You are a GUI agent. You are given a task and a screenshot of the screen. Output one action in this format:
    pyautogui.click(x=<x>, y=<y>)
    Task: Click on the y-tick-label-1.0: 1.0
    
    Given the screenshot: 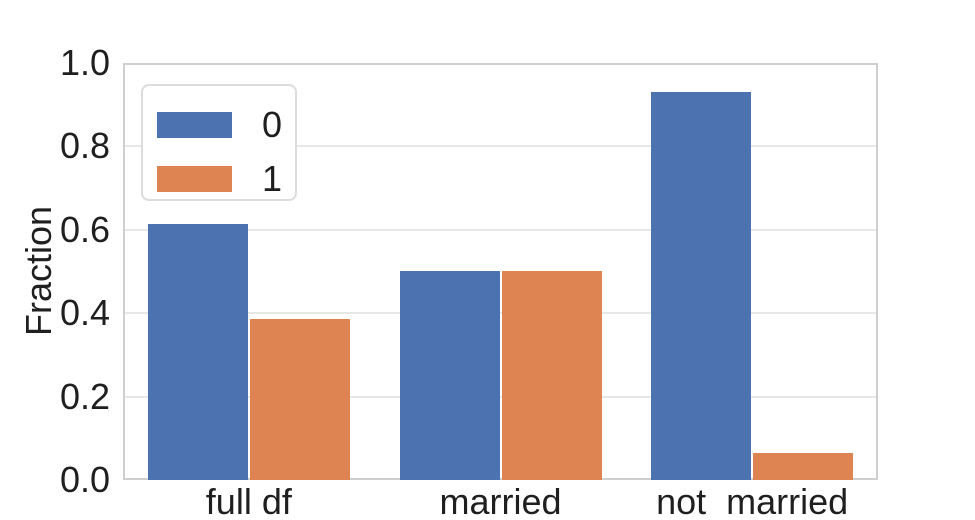 What is the action you would take?
    pyautogui.click(x=84, y=62)
    